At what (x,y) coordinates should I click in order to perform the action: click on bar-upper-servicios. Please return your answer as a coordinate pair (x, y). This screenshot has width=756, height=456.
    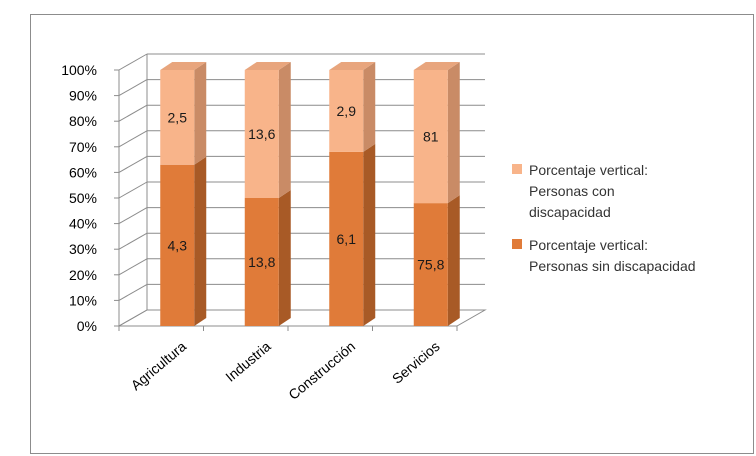
    Looking at the image, I should click on (430, 137).